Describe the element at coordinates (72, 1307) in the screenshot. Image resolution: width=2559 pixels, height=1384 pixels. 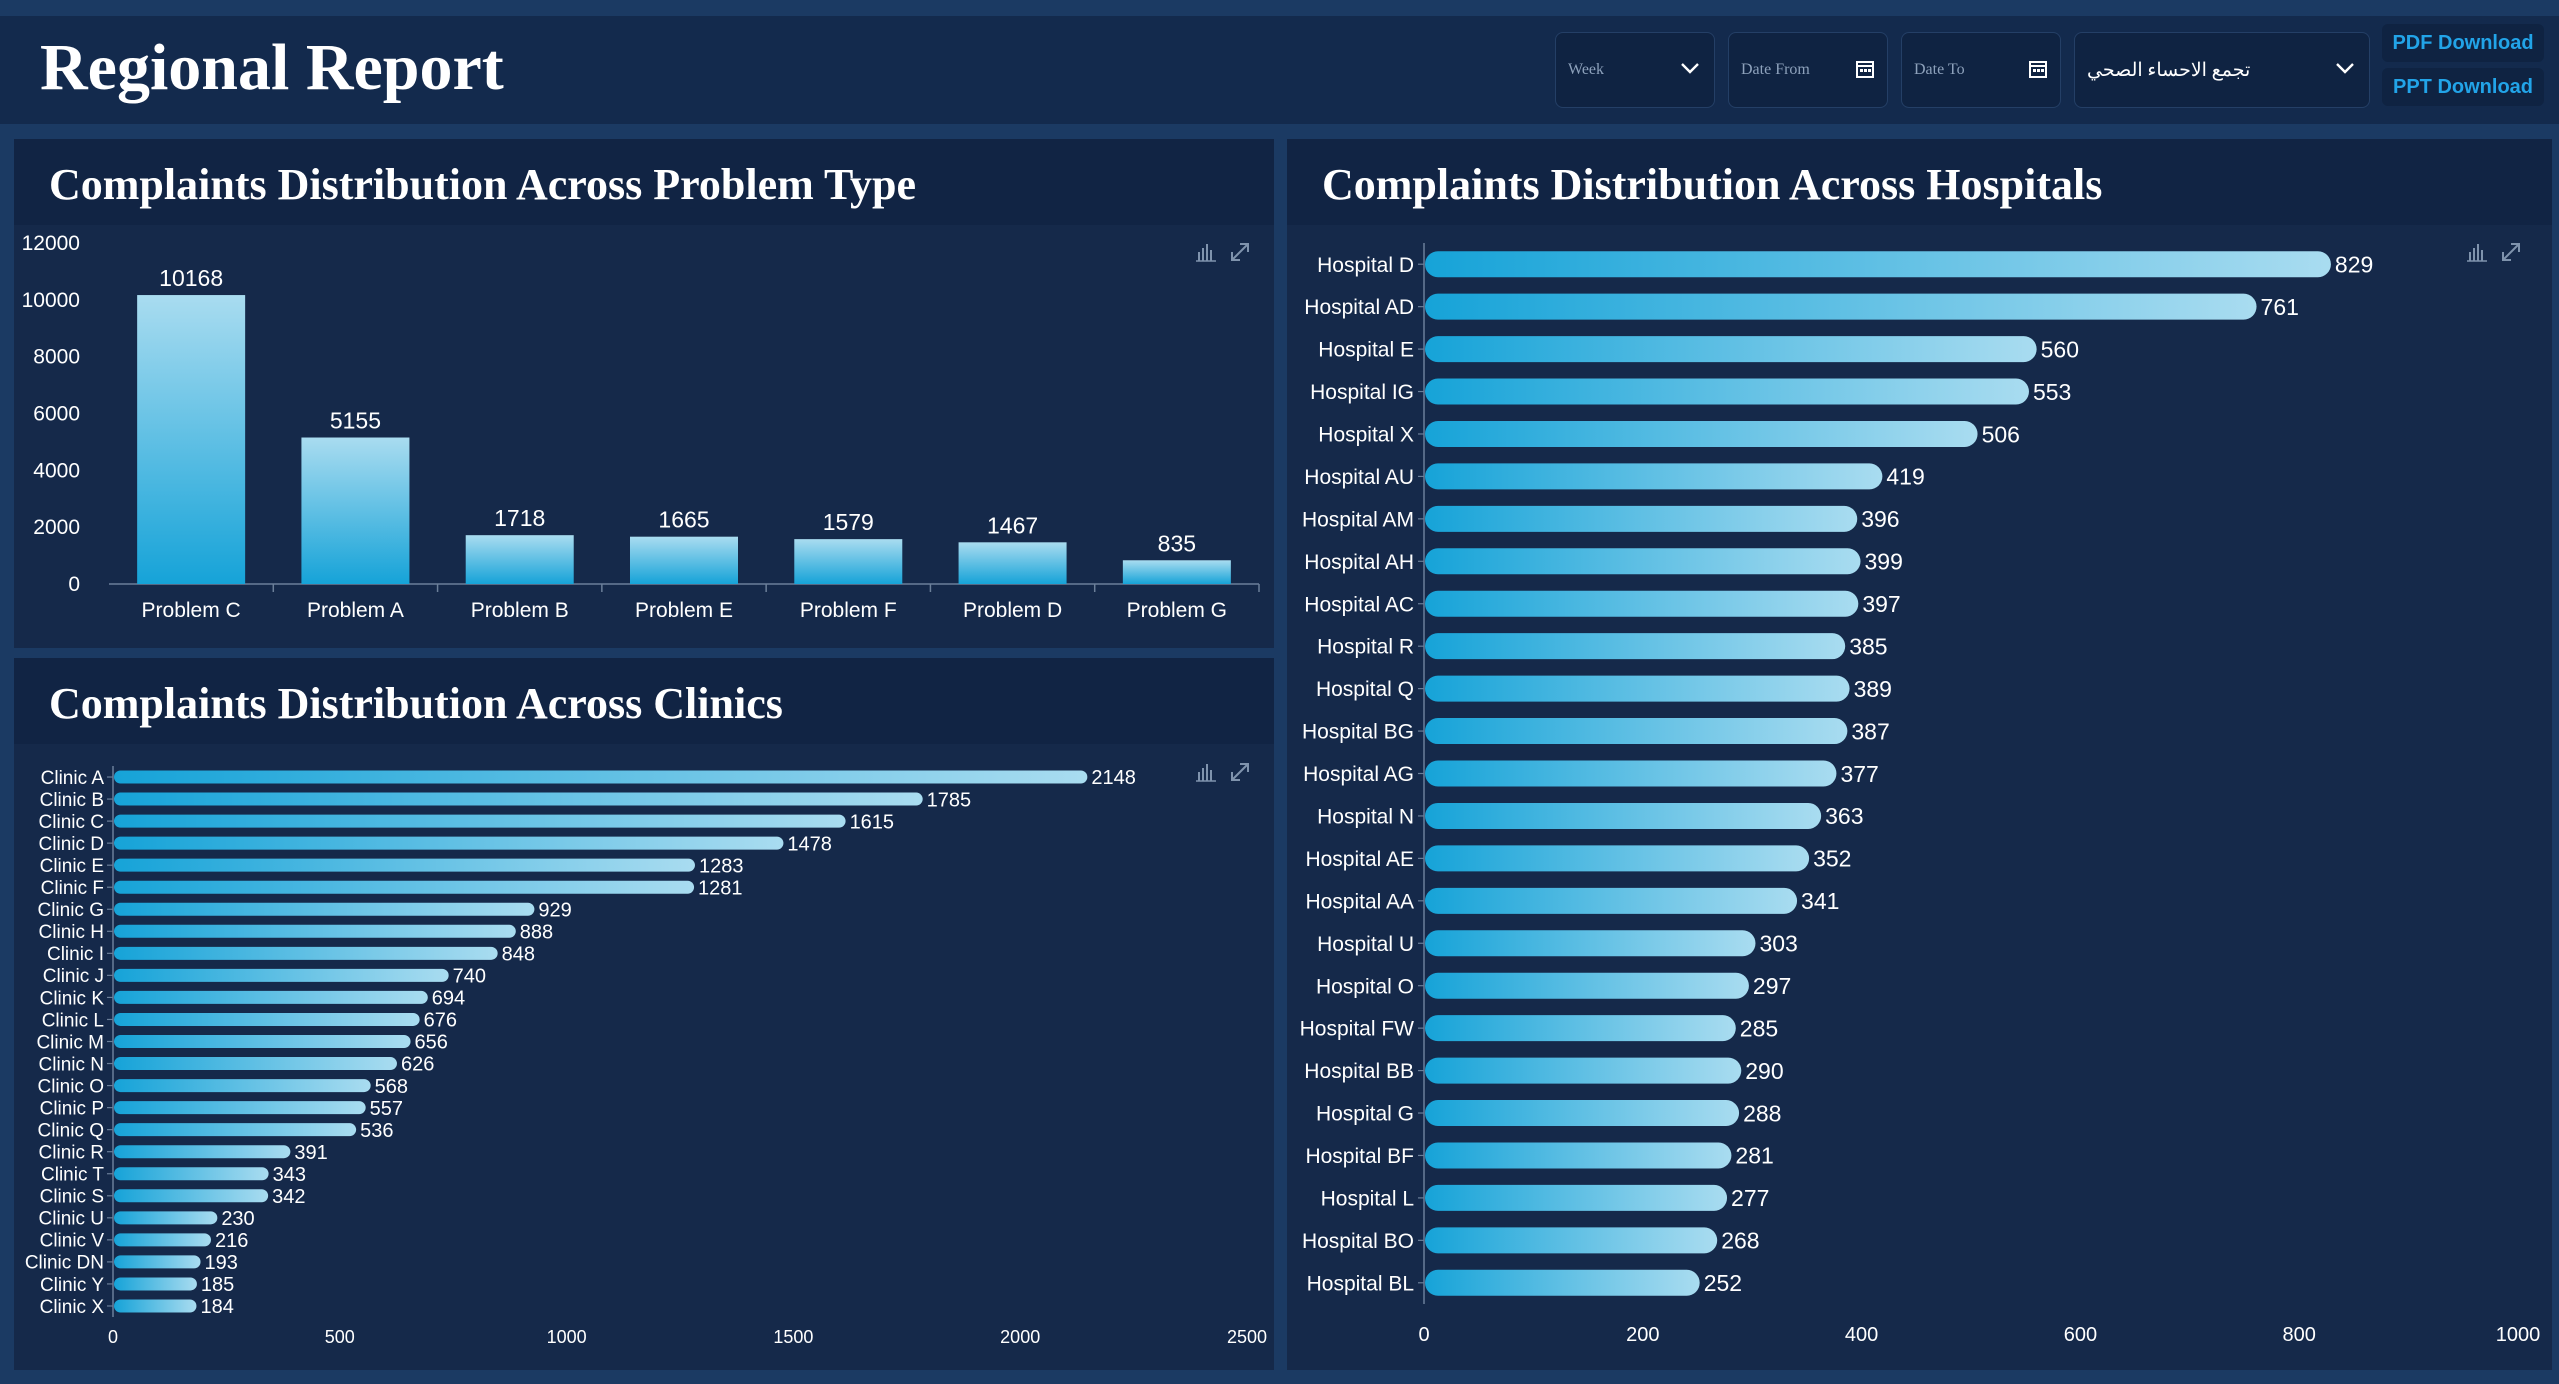
I see `y-tick-label: Clinic X` at that location.